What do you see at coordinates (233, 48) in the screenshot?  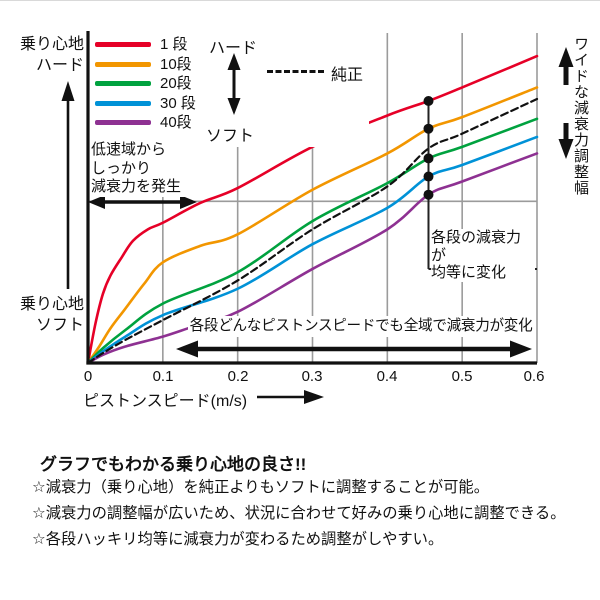 I see `legend-hard-label: ハード` at bounding box center [233, 48].